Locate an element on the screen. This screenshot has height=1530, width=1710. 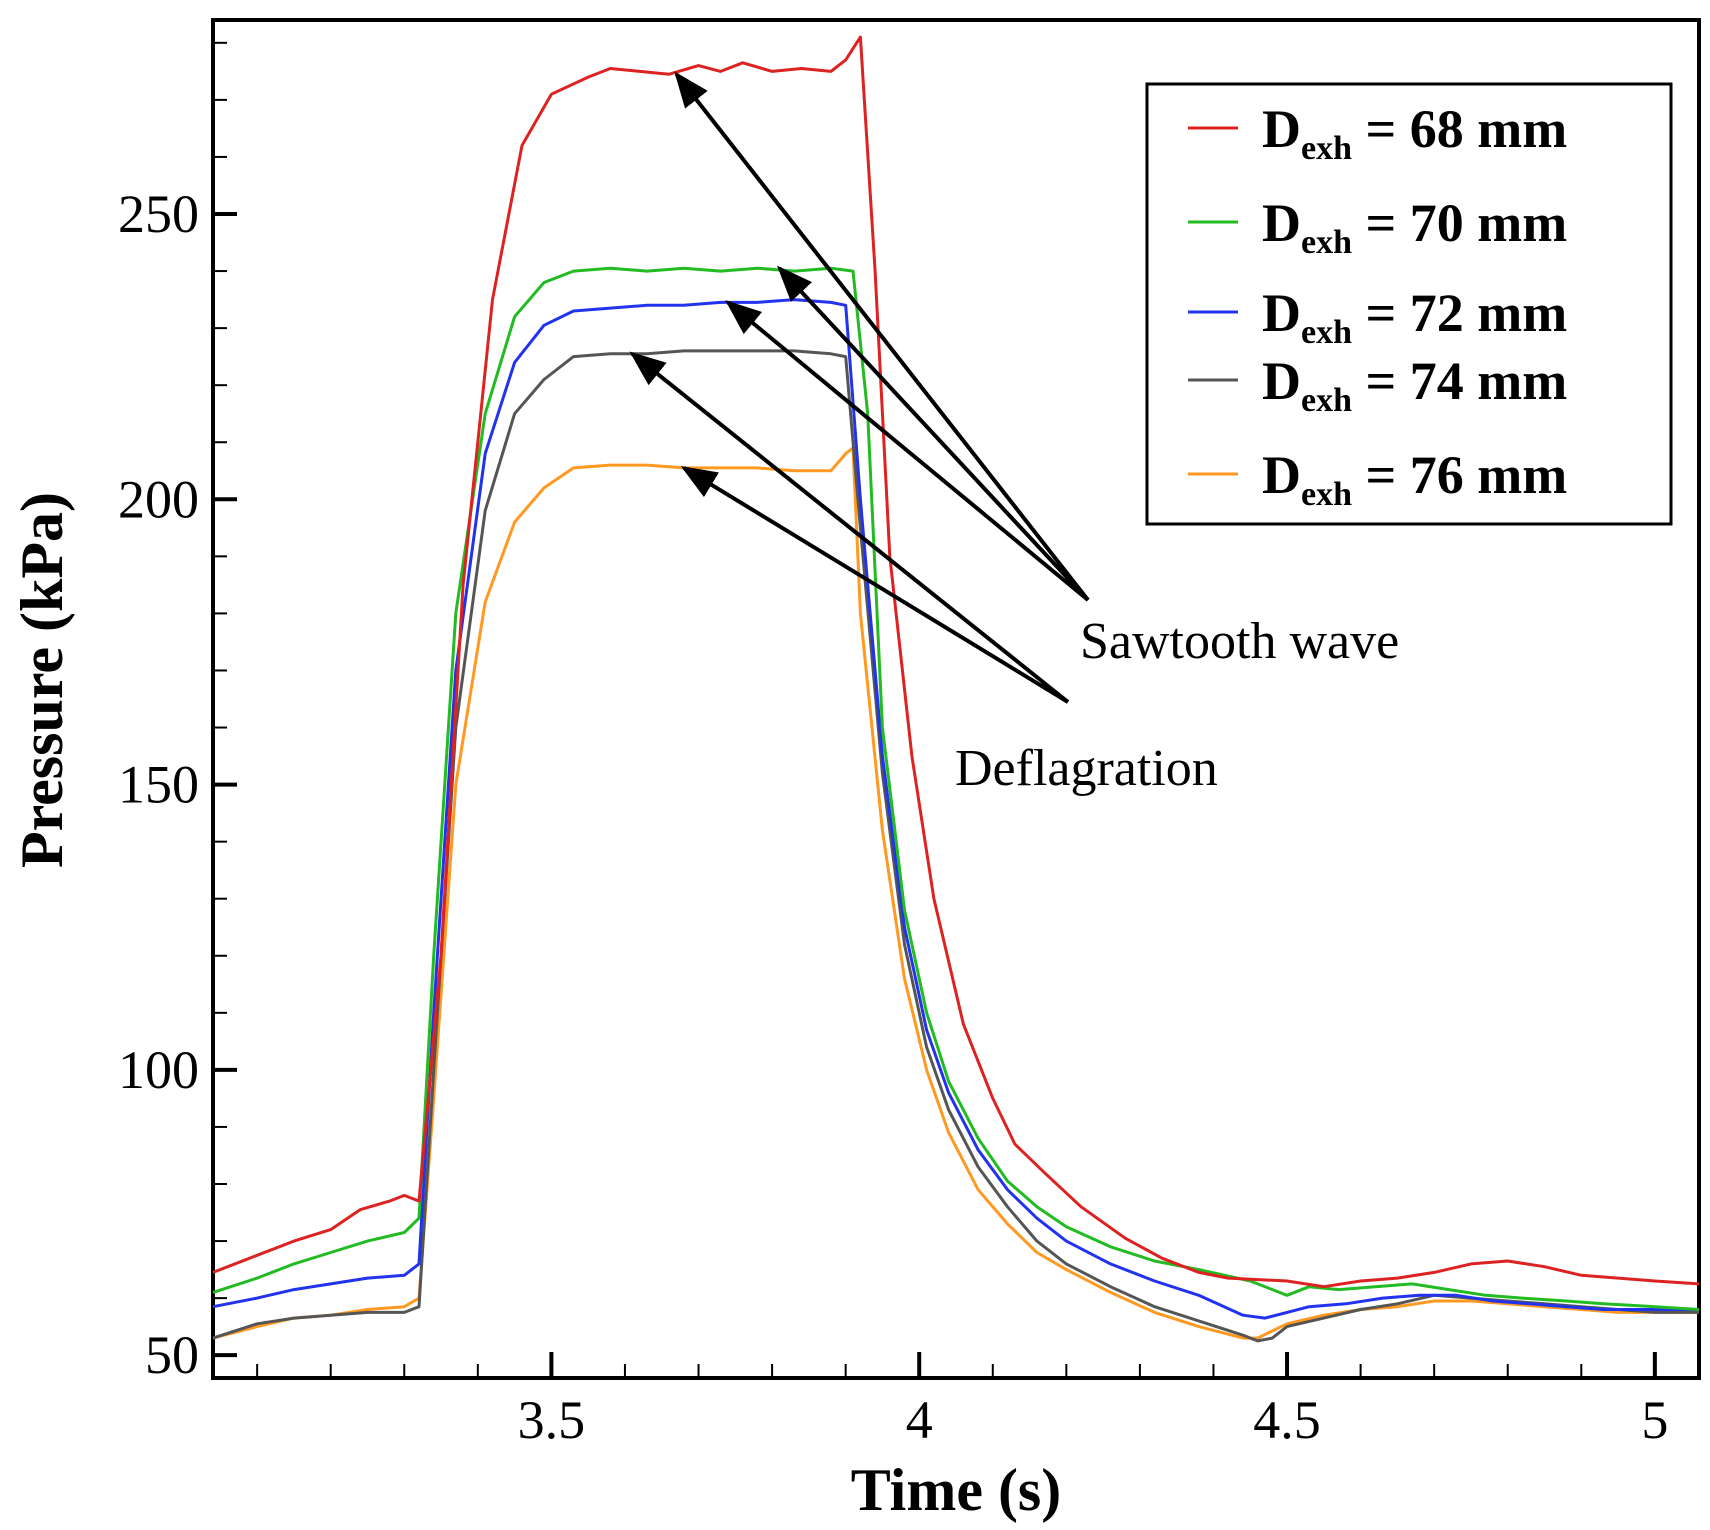
annotation-arrows is located at coordinates (859, 387).